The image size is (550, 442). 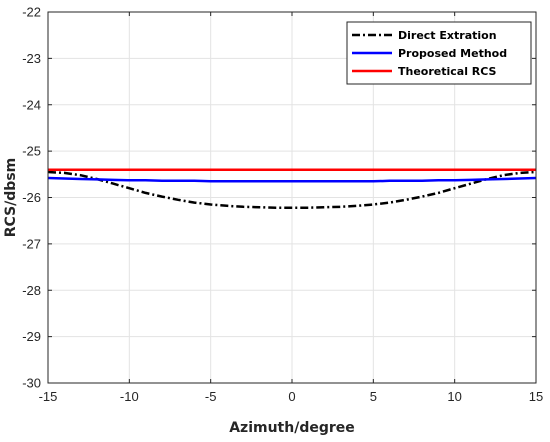 What do you see at coordinates (31, 104) in the screenshot?
I see `y-tick-label: -24` at bounding box center [31, 104].